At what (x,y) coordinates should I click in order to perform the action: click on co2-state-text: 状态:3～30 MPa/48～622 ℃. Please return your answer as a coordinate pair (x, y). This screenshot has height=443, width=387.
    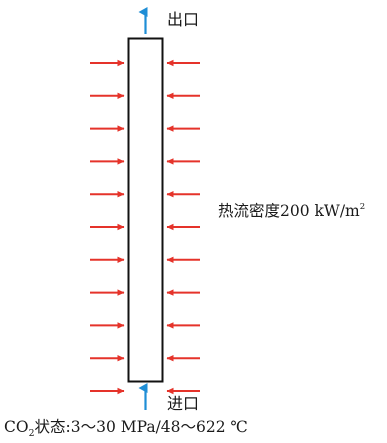
    Looking at the image, I should click on (141, 427).